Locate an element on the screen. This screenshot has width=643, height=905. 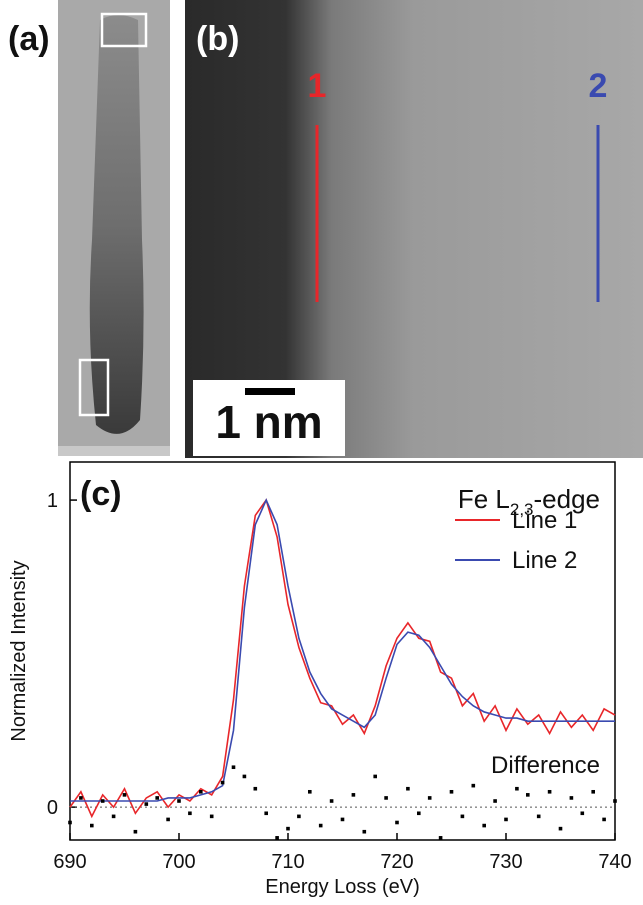
panel-a: (a) is located at coordinates (89, 228).